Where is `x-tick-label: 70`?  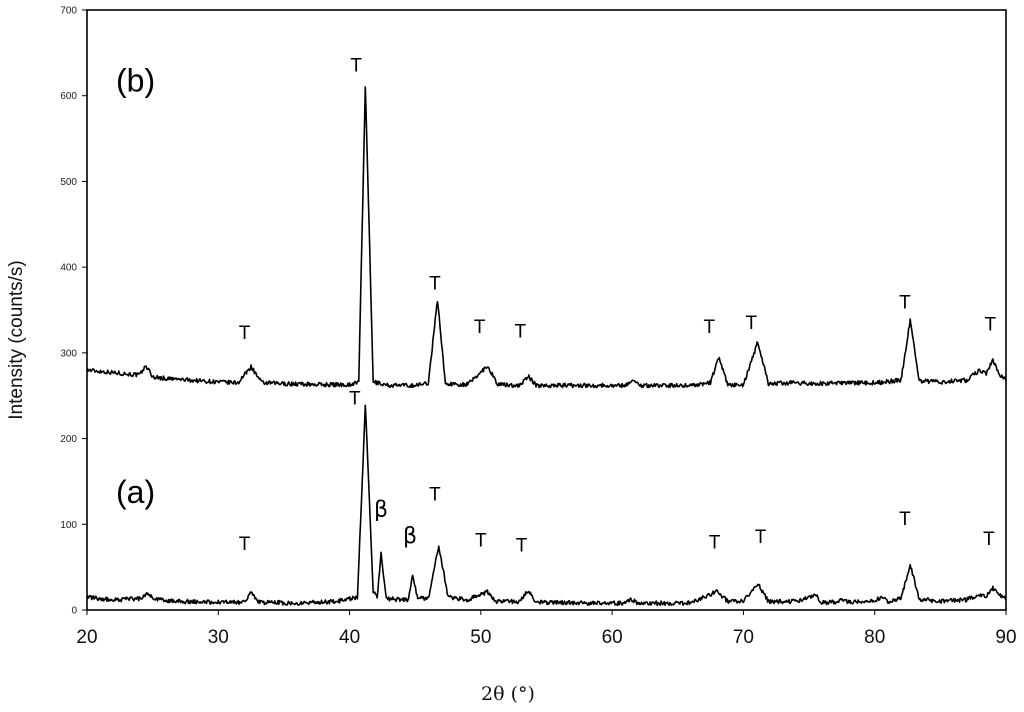 x-tick-label: 70 is located at coordinates (743, 637).